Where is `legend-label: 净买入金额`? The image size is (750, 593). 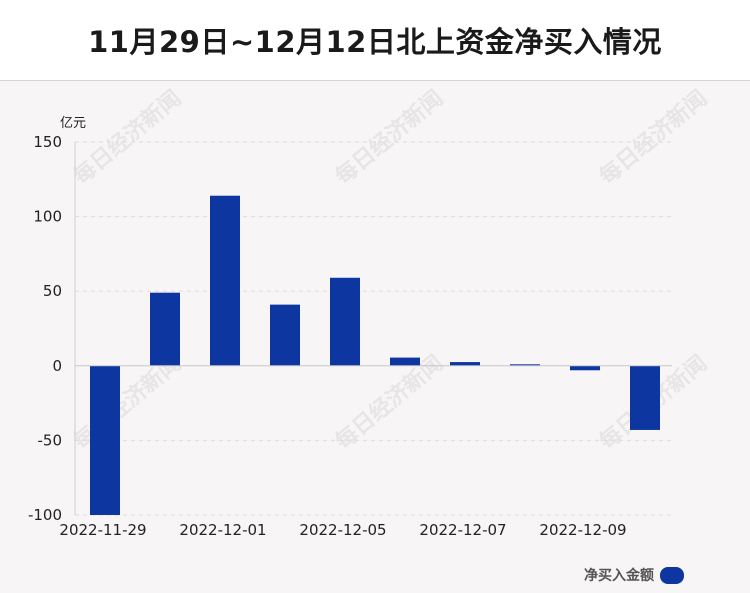
legend-label: 净买入金额 is located at coordinates (619, 576).